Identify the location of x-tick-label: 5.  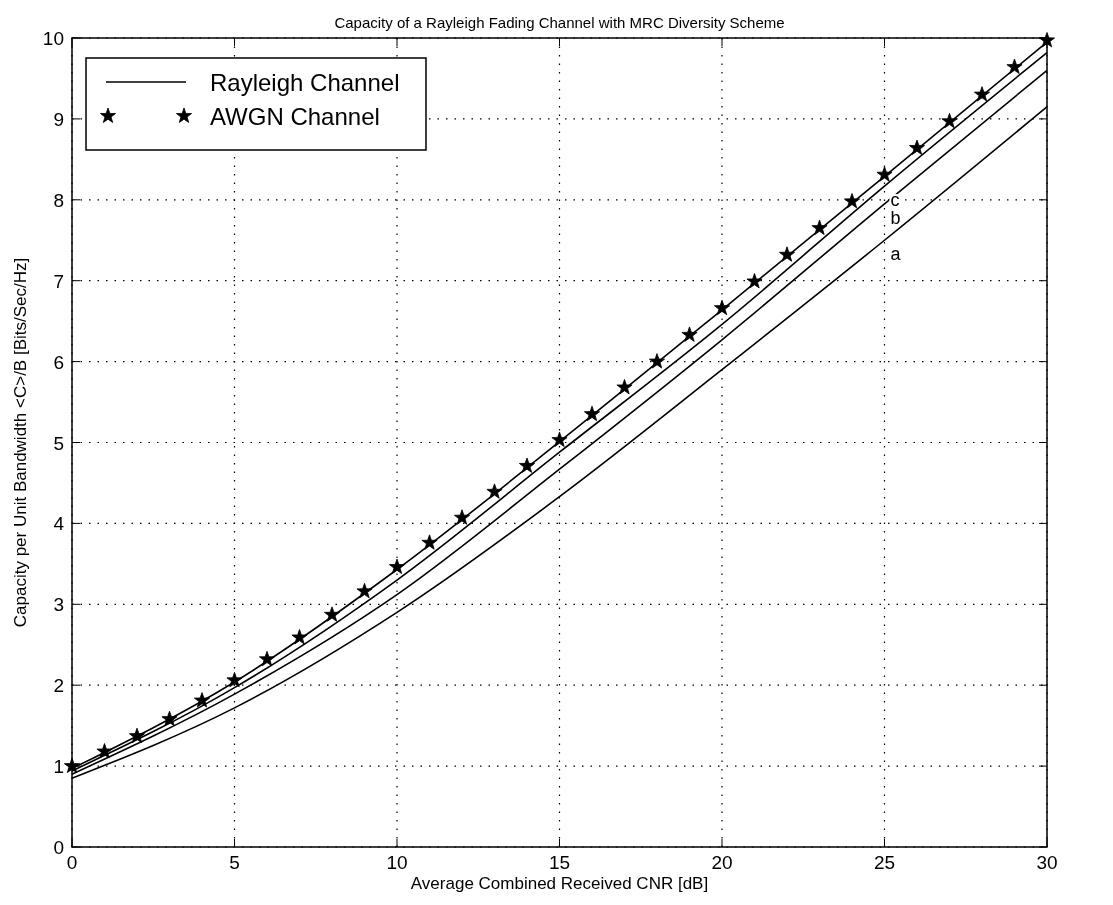
(234, 862).